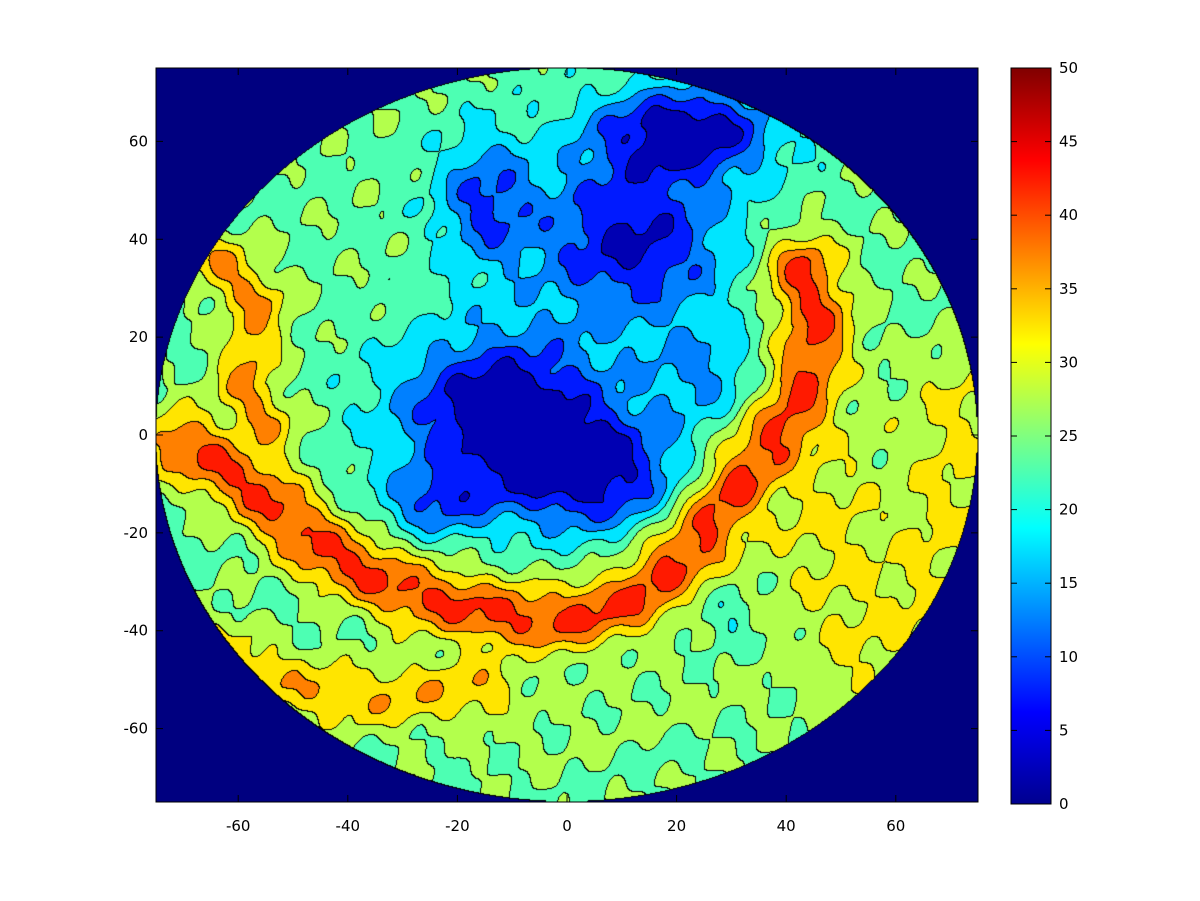  Describe the element at coordinates (895, 826) in the screenshot. I see `x-tick-label: 60` at that location.